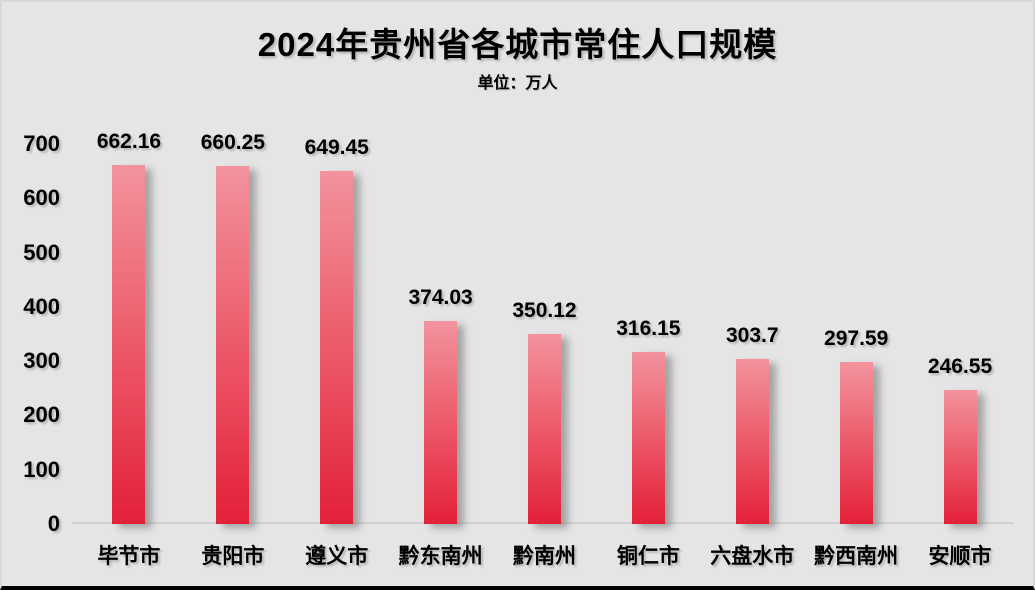 The image size is (1035, 590). Describe the element at coordinates (337, 556) in the screenshot. I see `x-axis-category-label: 遵义市` at that location.